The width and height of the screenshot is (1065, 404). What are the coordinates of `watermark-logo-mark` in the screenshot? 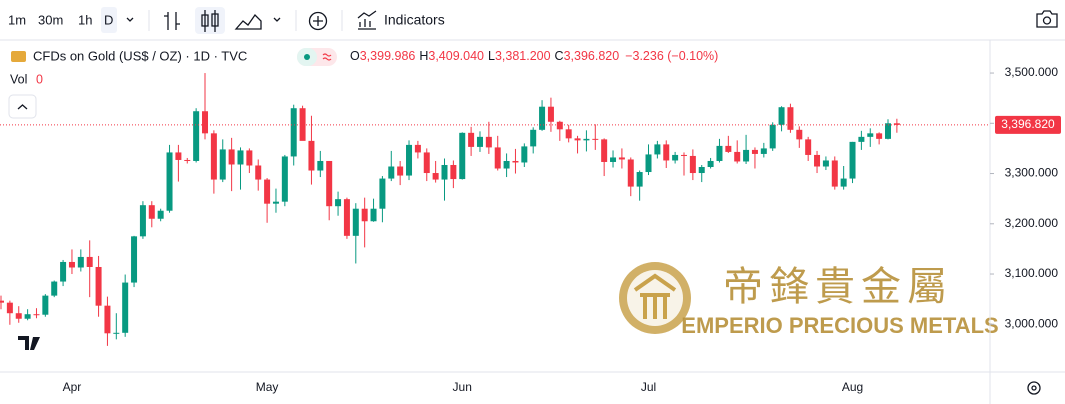 It's located at (655, 296).